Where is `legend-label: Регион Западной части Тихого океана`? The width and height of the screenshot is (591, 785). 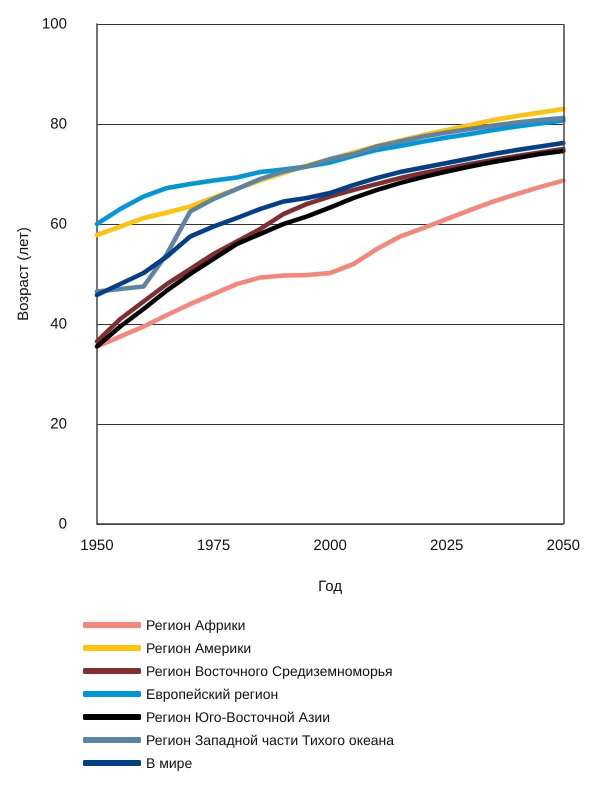 legend-label: Регион Западной части Тихого океана is located at coordinates (270, 740).